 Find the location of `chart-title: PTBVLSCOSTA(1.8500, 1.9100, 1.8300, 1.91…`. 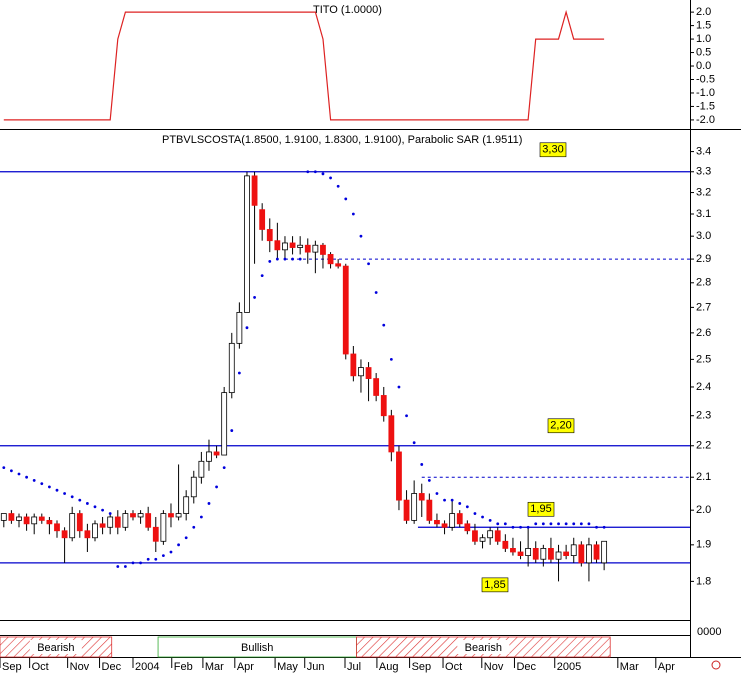

chart-title: PTBVLSCOSTA(1.8500, 1.9100, 1.8300, 1.91… is located at coordinates (342, 140).